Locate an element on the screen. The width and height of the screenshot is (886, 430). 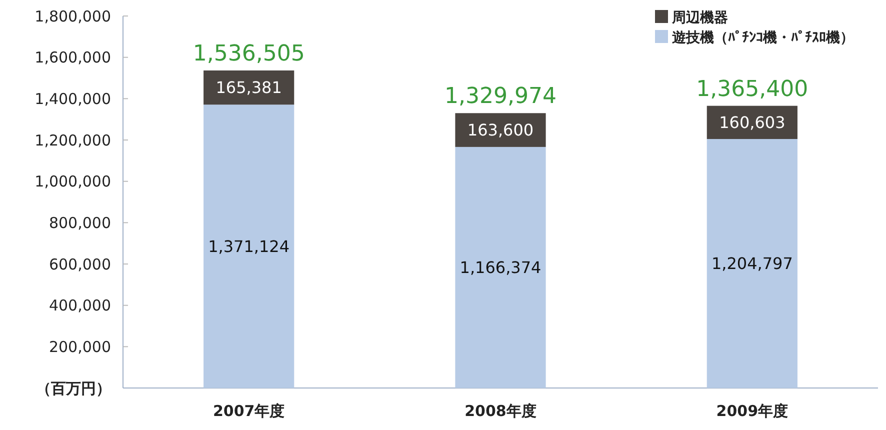
legend-label: 周辺機器 is located at coordinates (699, 18).